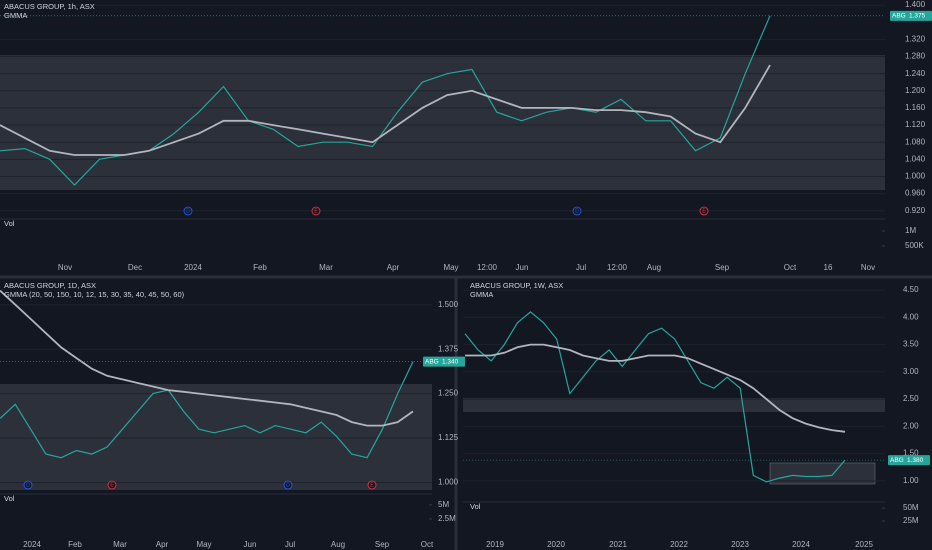  Describe the element at coordinates (443, 504) in the screenshot. I see `volume-tick-label: 5M` at that location.